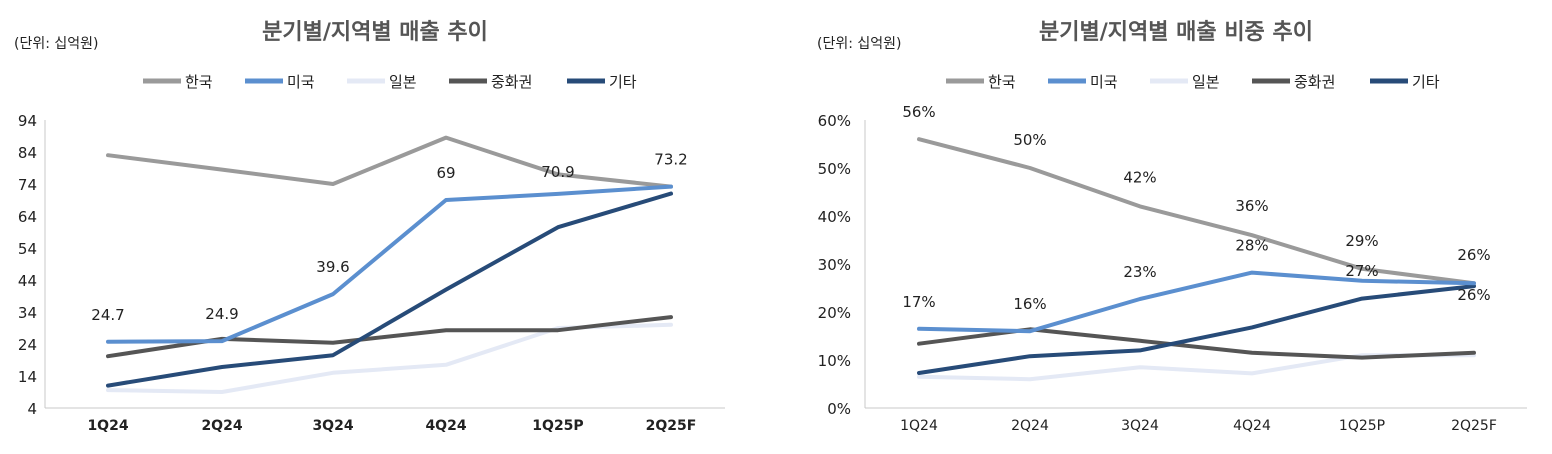 This screenshot has height=454, width=1552. I want to click on data-label: 50%, so click(1029, 140).